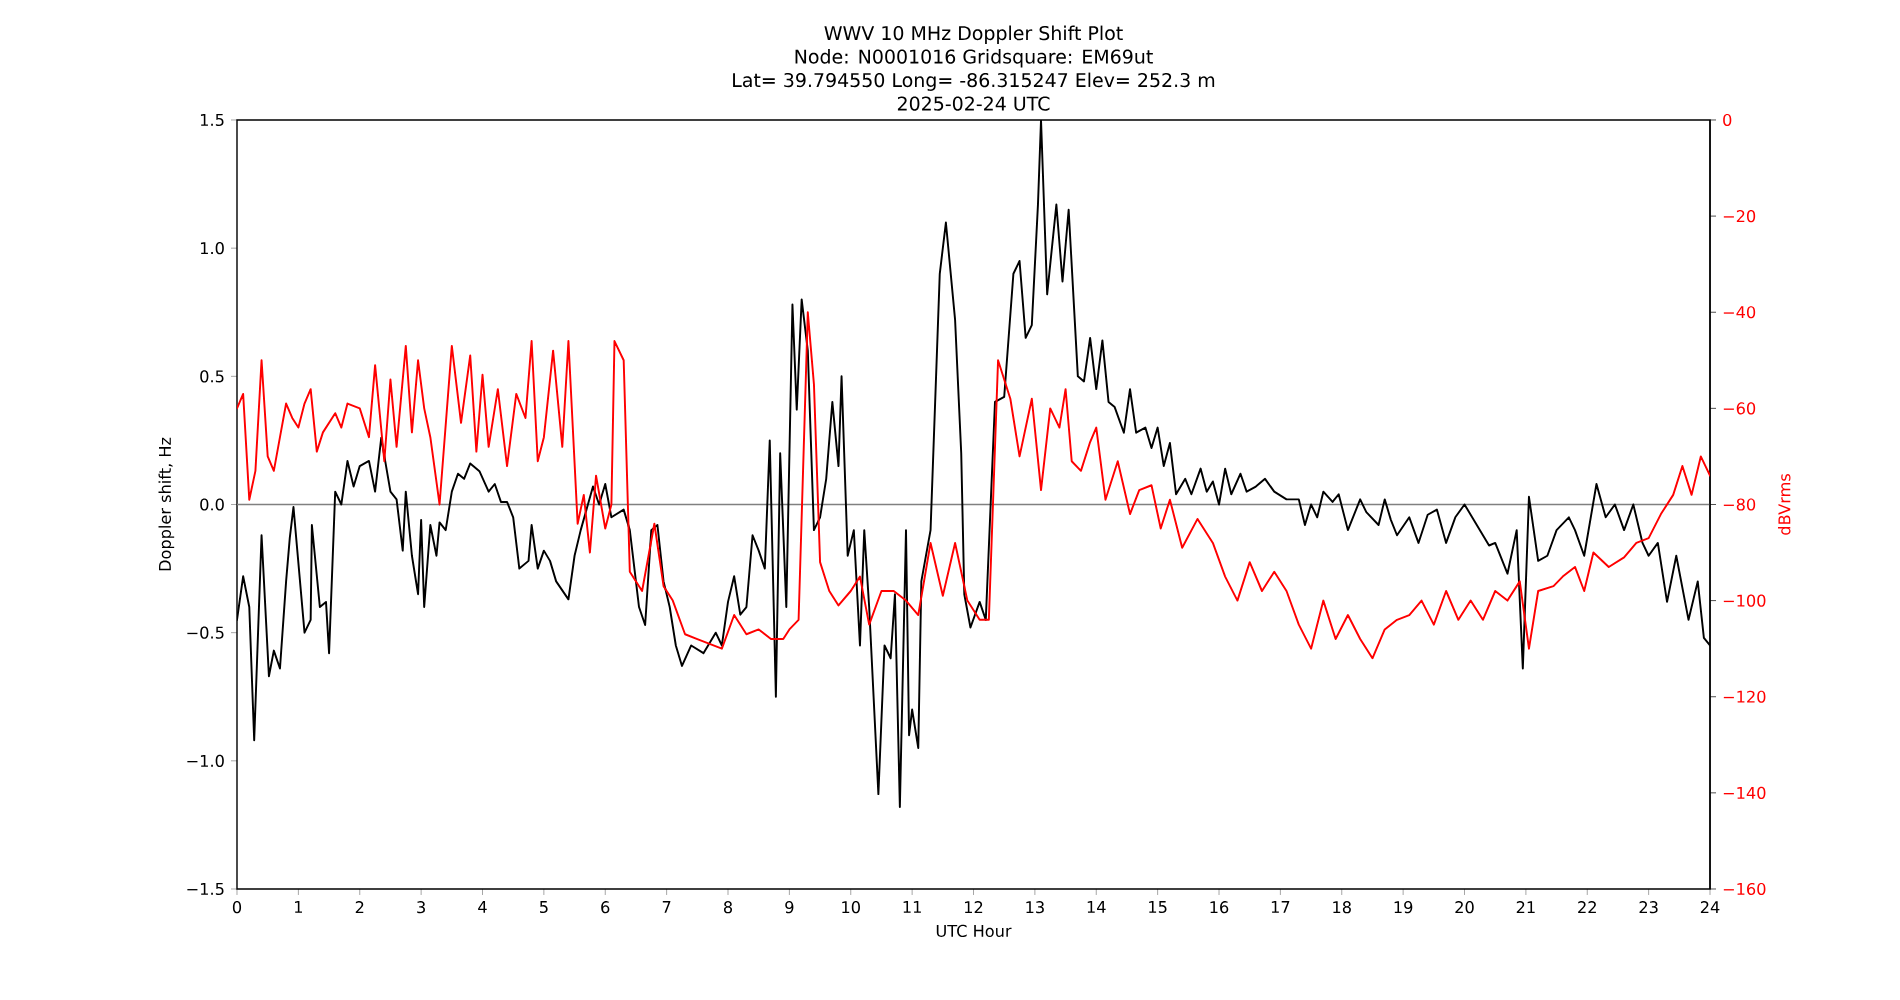 The height and width of the screenshot is (1000, 1900). Describe the element at coordinates (1744, 792) in the screenshot. I see `y2-tick-label: −140` at that location.